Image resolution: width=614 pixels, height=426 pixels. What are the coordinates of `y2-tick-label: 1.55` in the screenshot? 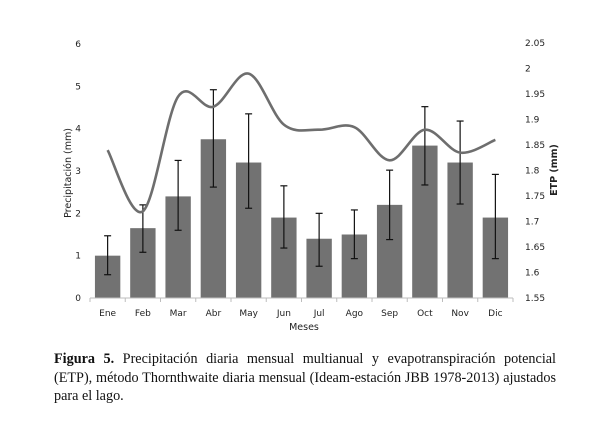 It's located at (535, 299).